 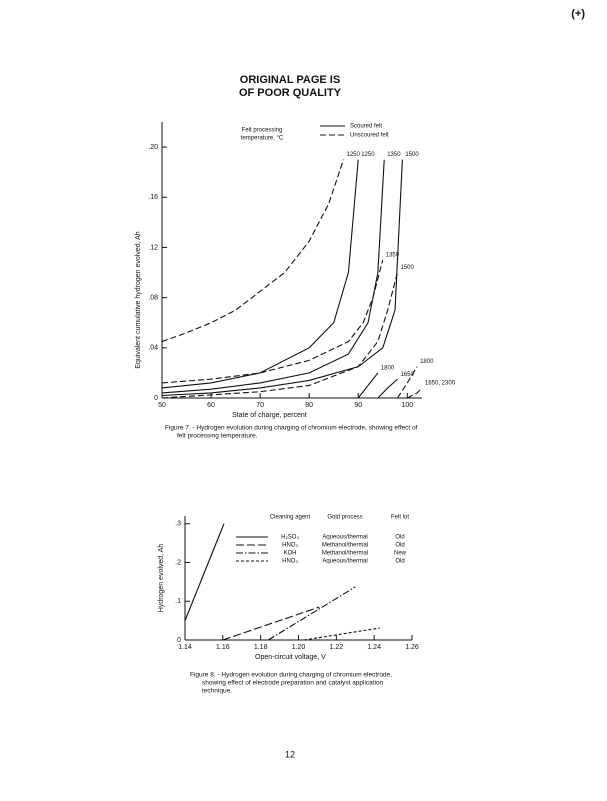 I want to click on header-line: OF POOR QUALITY, so click(x=290, y=93).